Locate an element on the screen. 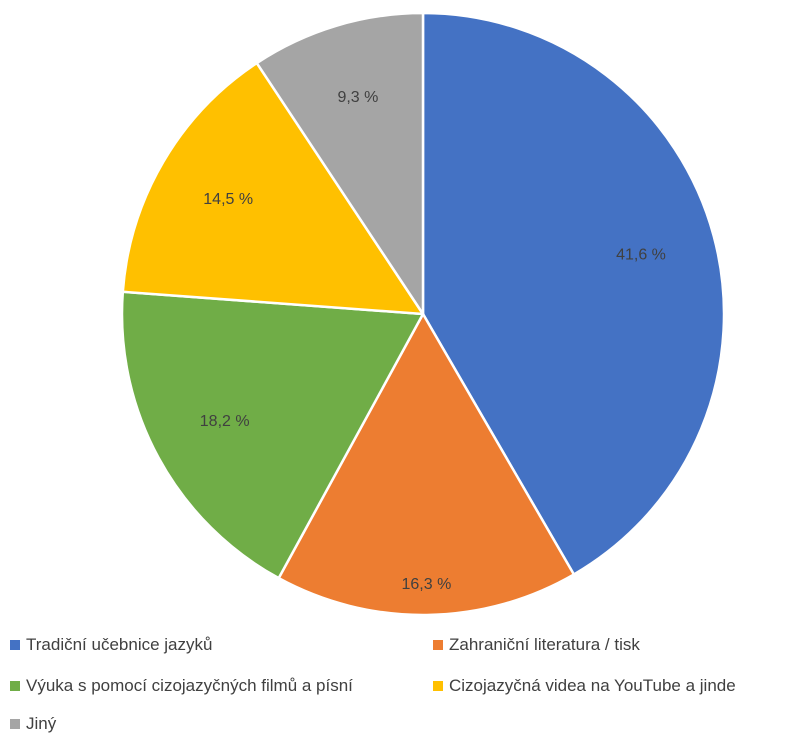  data-label-other: 9,3 % is located at coordinates (357, 97).